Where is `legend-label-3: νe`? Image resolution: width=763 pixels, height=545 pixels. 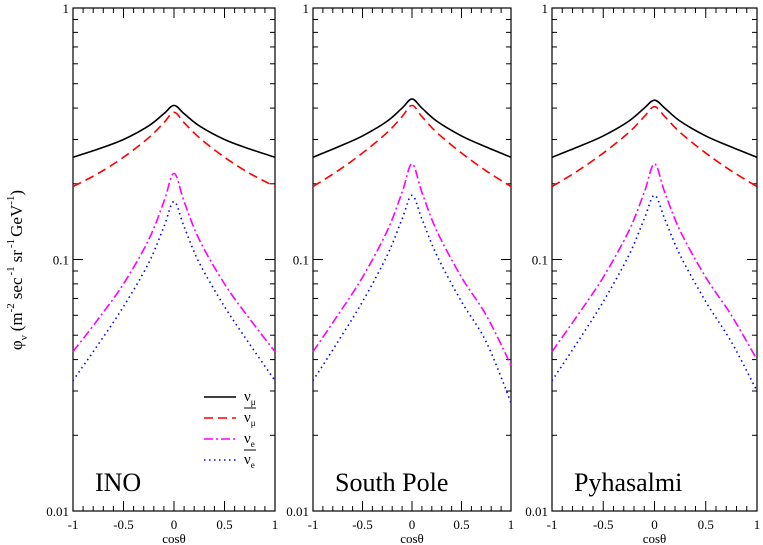
legend-label-3: νe is located at coordinates (249, 440).